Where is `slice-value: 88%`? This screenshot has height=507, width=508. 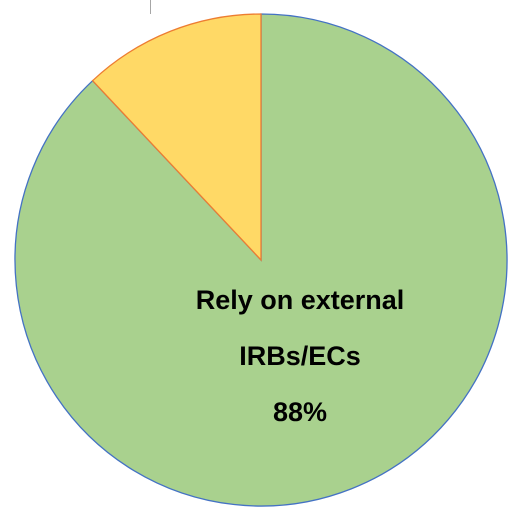 slice-value: 88% is located at coordinates (300, 412).